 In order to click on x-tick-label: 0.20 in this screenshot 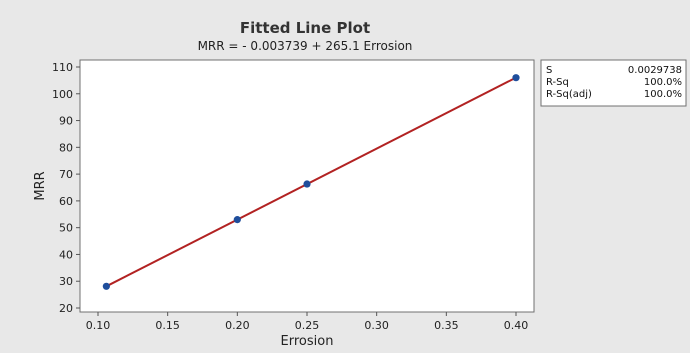, I will do `click(237, 325)`.